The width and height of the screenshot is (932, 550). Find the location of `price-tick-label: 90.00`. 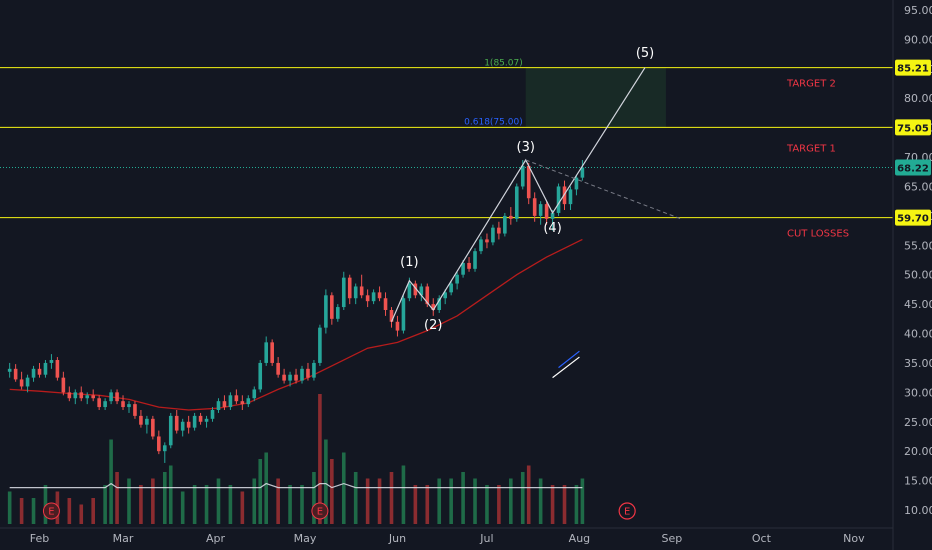

price-tick-label: 90.00 is located at coordinates (918, 39).